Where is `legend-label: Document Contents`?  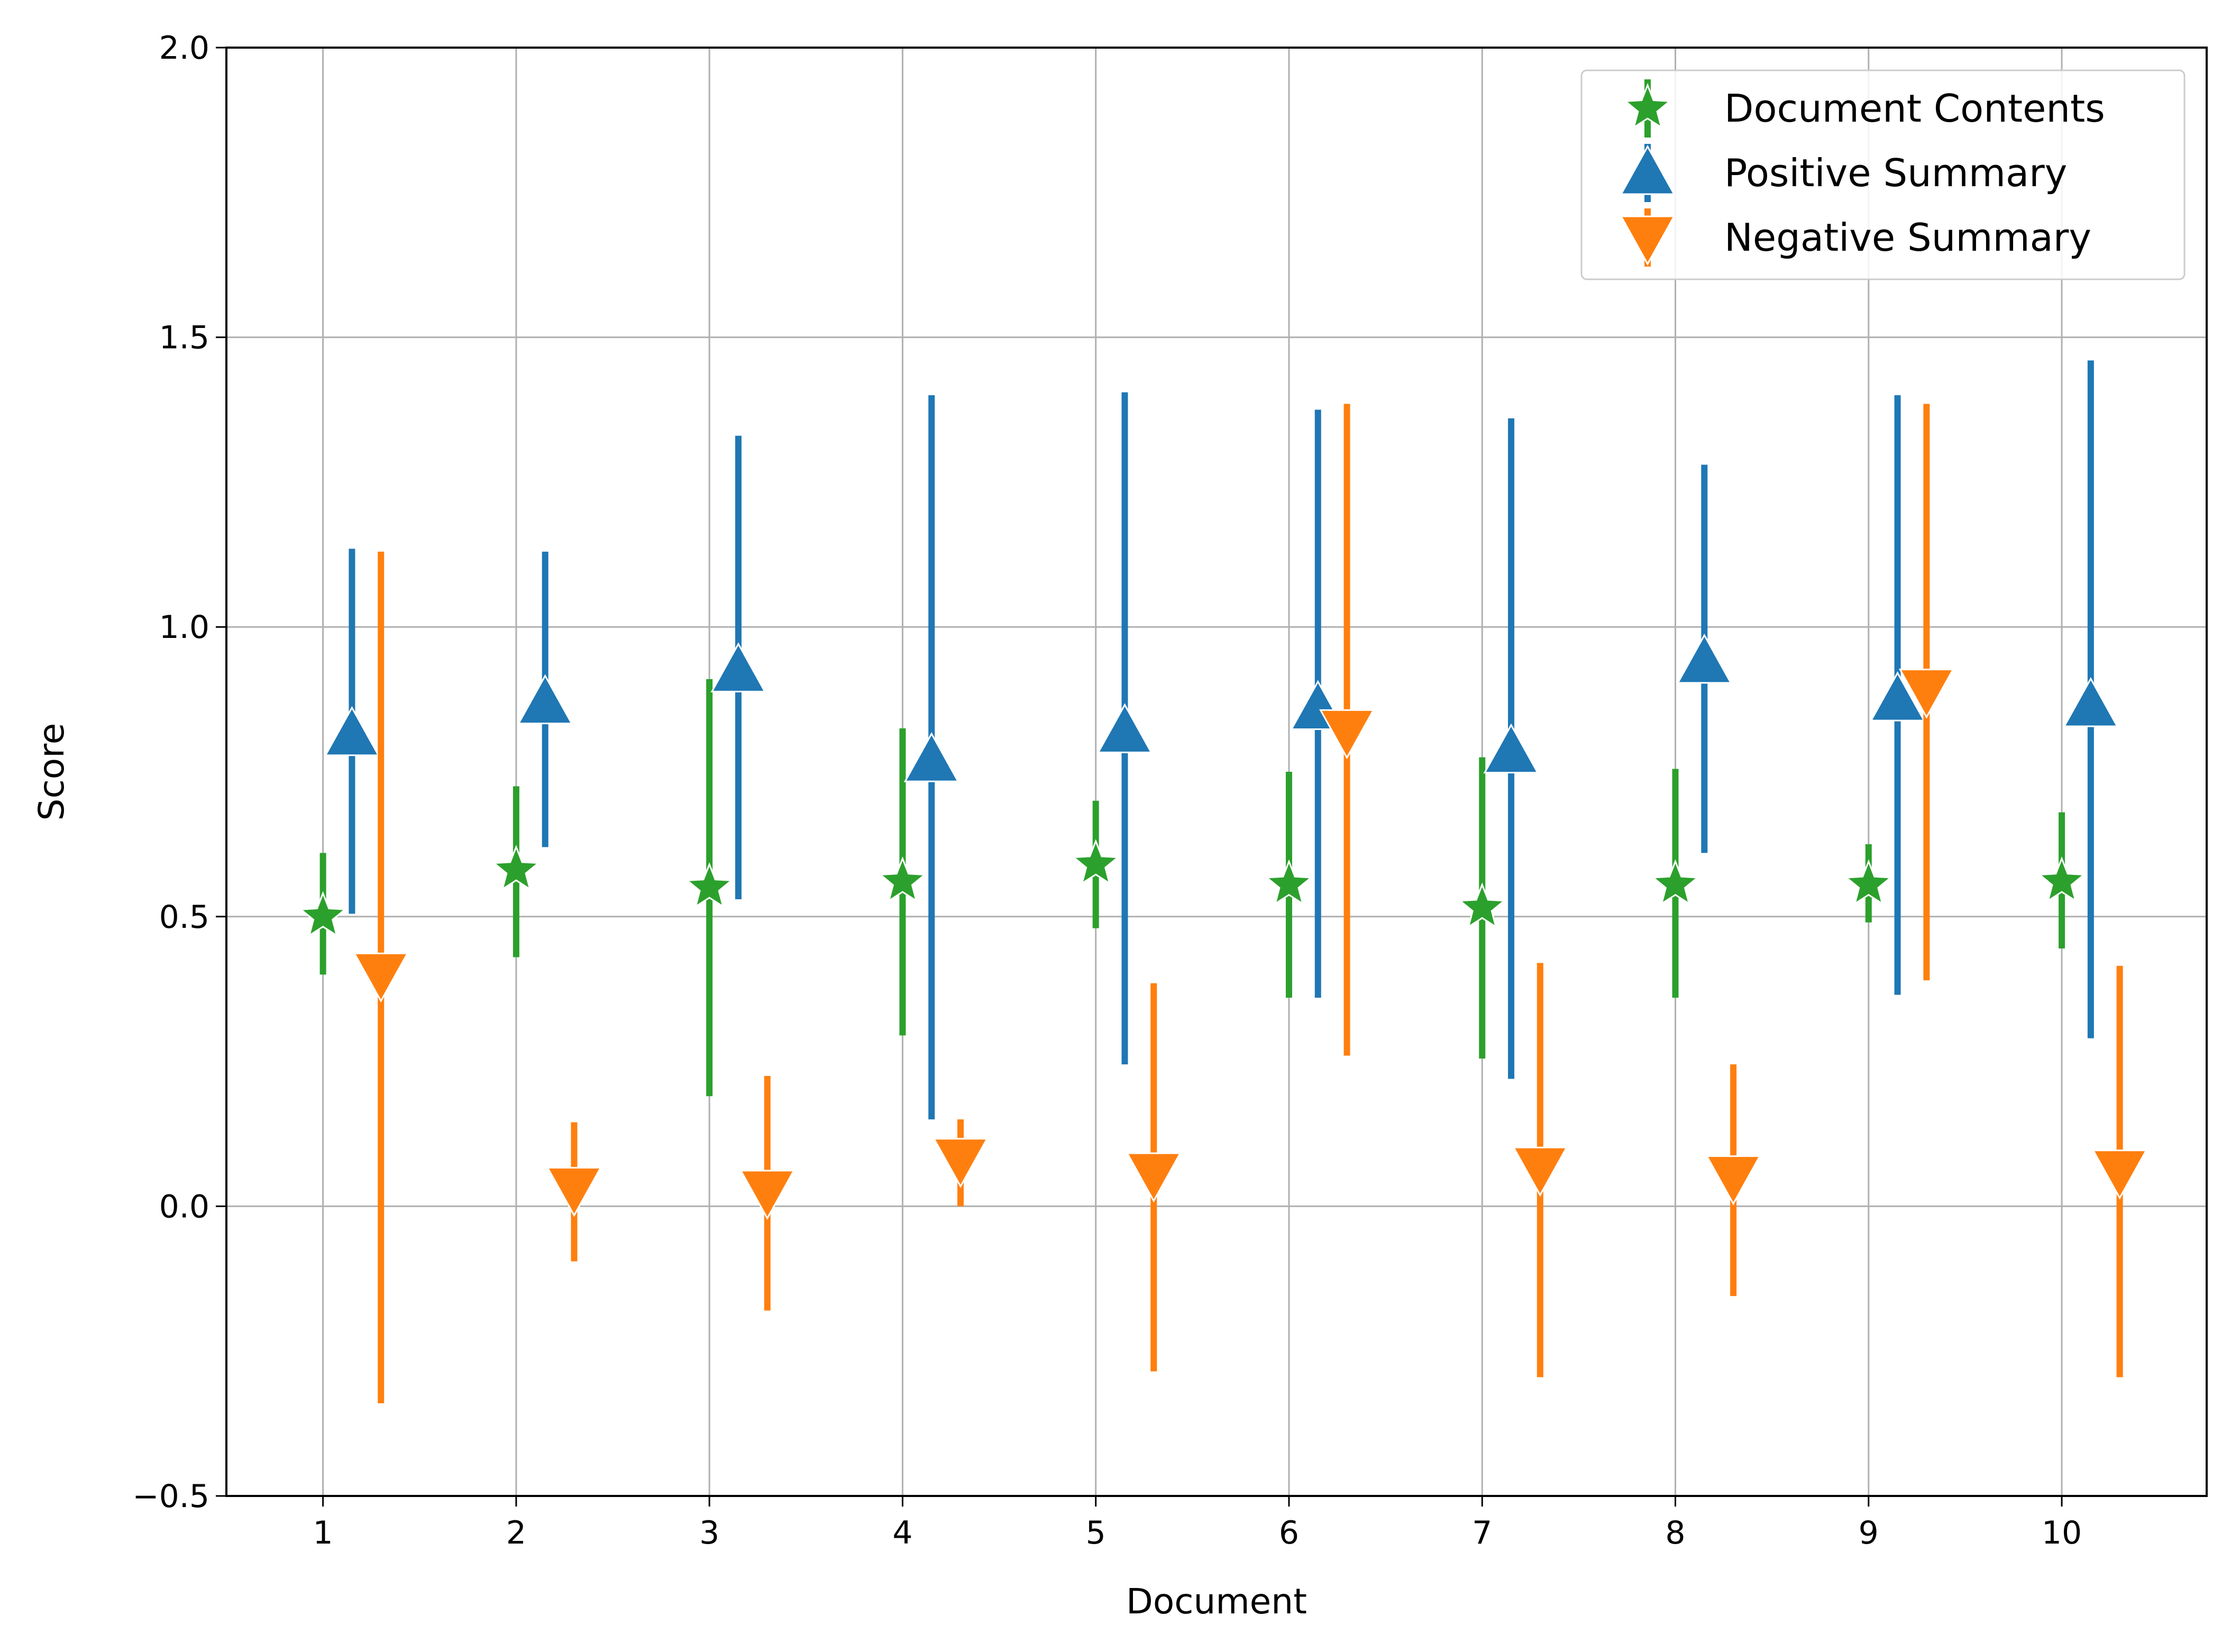 legend-label: Document Contents is located at coordinates (1914, 109).